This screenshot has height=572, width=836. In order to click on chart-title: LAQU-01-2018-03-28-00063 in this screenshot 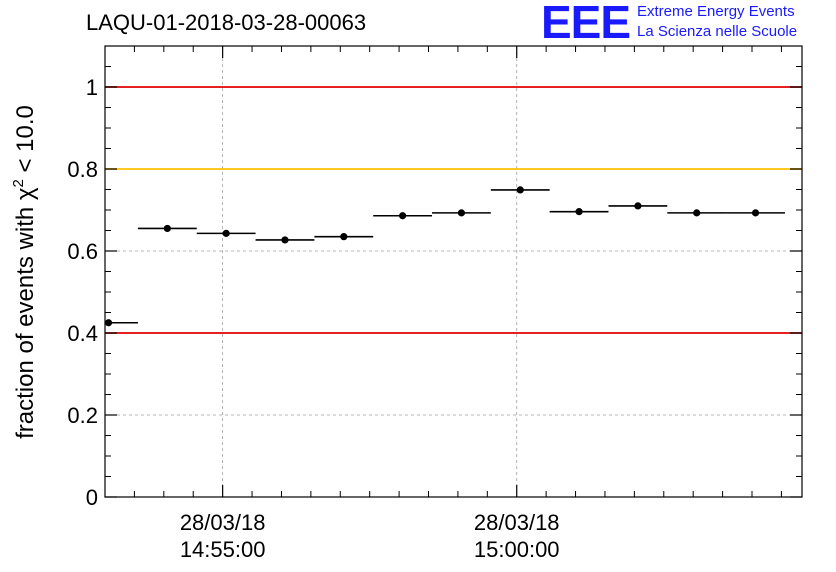, I will do `click(226, 22)`.